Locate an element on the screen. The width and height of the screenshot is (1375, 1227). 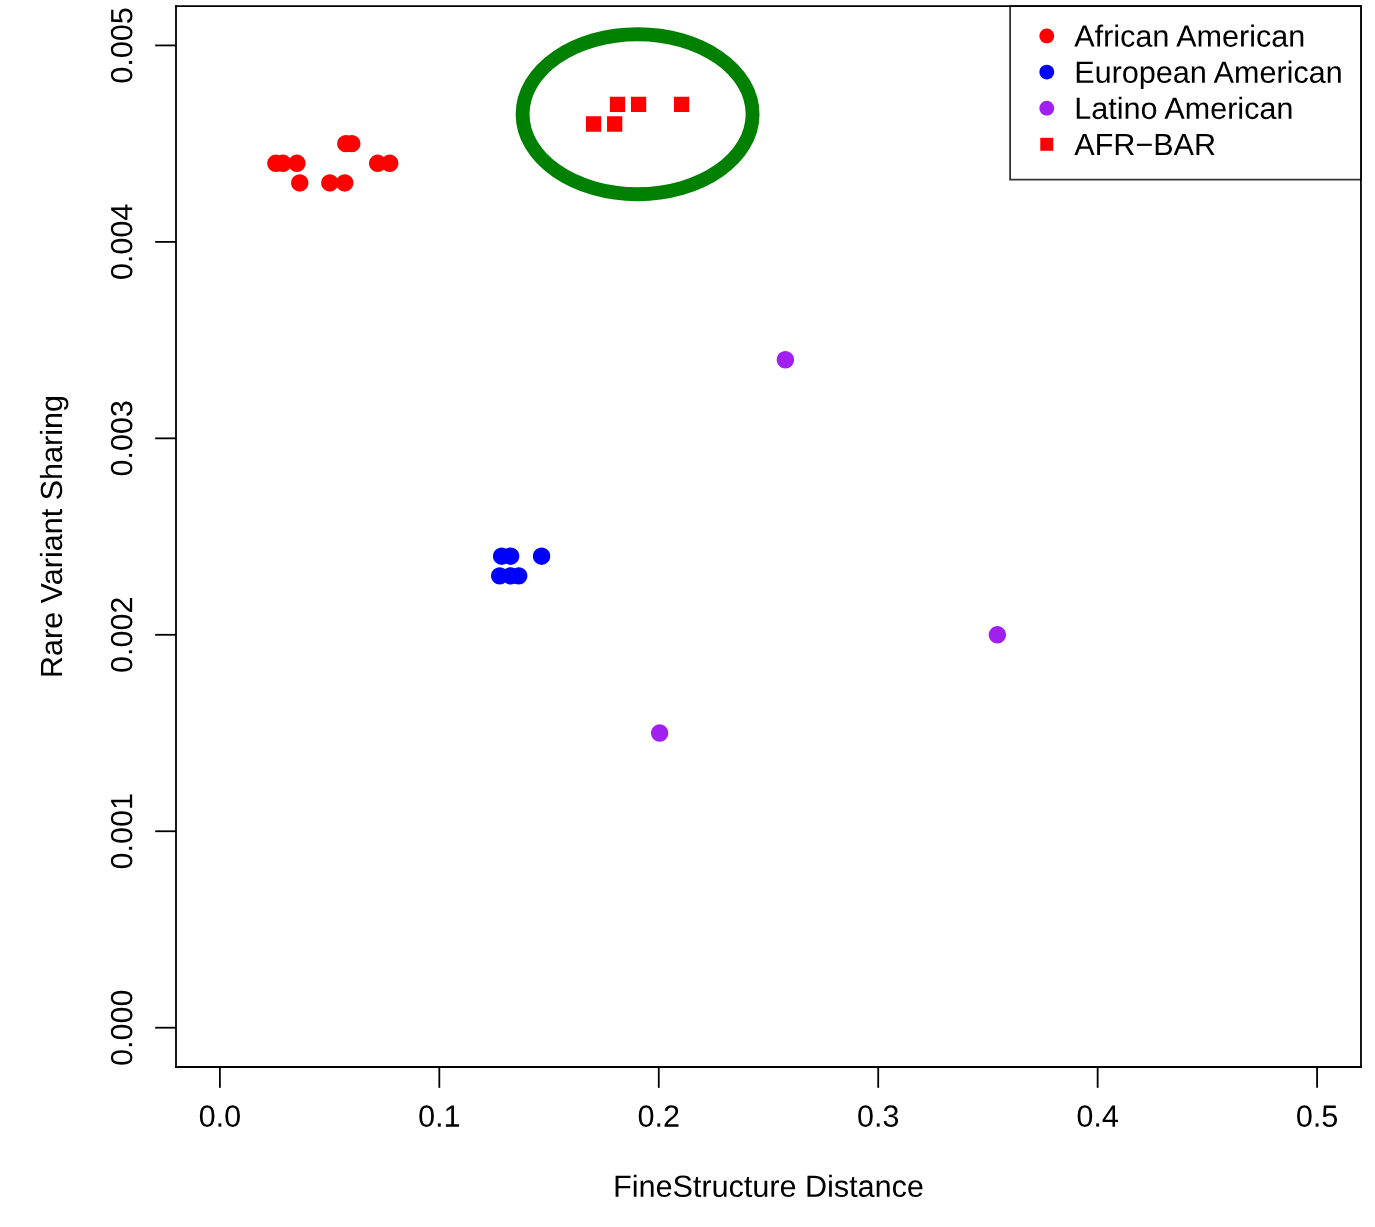
legend-label: AFR−BAR is located at coordinates (1144, 144).